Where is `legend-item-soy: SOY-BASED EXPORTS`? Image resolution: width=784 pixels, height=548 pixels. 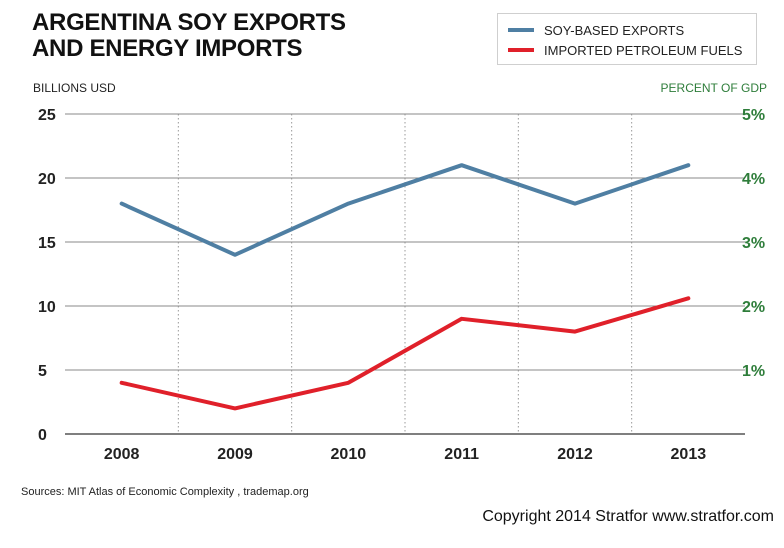
legend-item-soy: SOY-BASED EXPORTS is located at coordinates (596, 30).